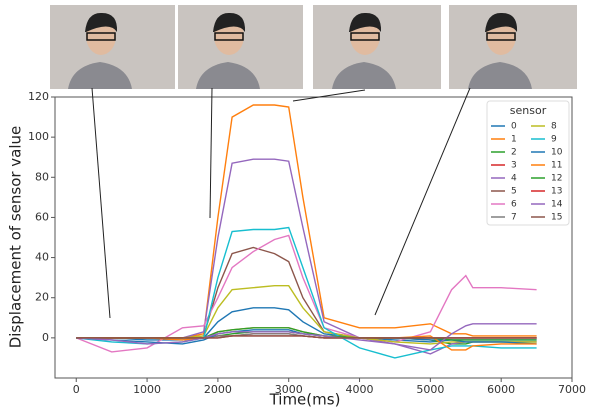 The height and width of the screenshot is (412, 594). I want to click on x-tick-label: 7000, so click(572, 389).